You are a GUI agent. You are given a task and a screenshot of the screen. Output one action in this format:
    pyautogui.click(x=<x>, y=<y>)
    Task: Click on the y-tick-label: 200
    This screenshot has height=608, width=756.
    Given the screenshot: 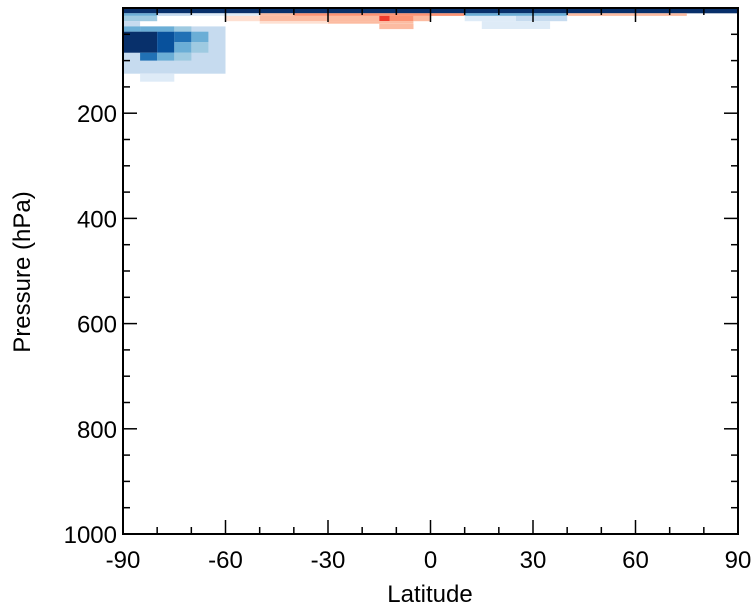 What is the action you would take?
    pyautogui.click(x=97, y=114)
    